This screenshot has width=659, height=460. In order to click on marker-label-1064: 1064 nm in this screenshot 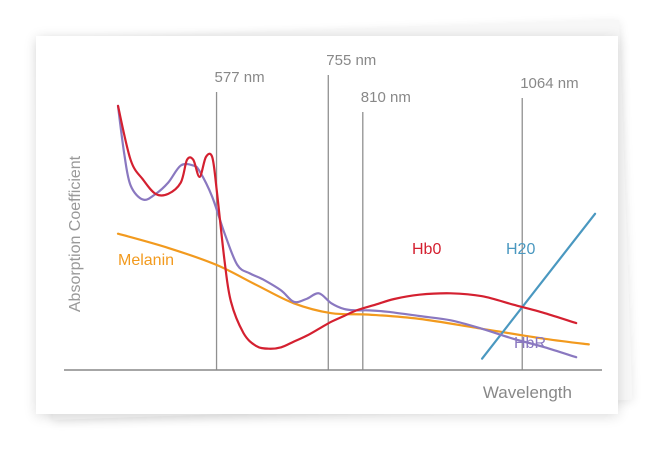, I will do `click(549, 83)`.